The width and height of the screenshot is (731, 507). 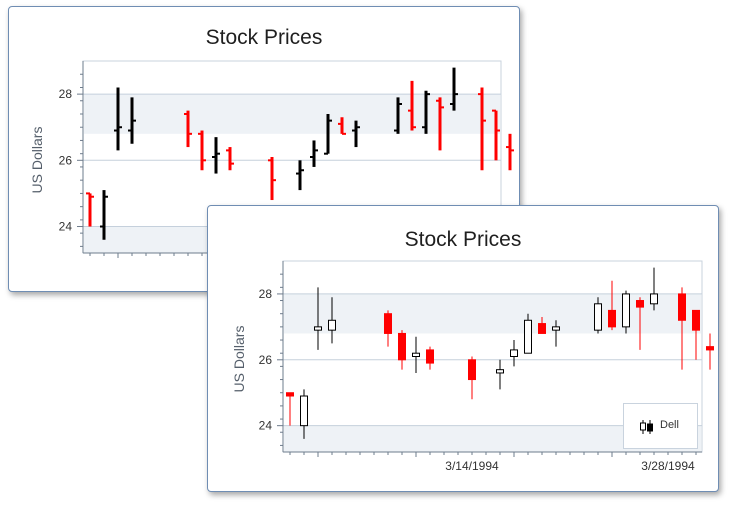 What do you see at coordinates (472, 466) in the screenshot?
I see `x-tick-label: 3/14/1994` at bounding box center [472, 466].